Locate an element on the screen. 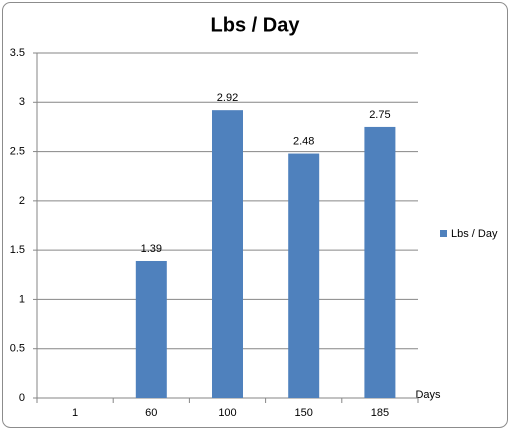  x-tick-label: 1 is located at coordinates (75, 413).